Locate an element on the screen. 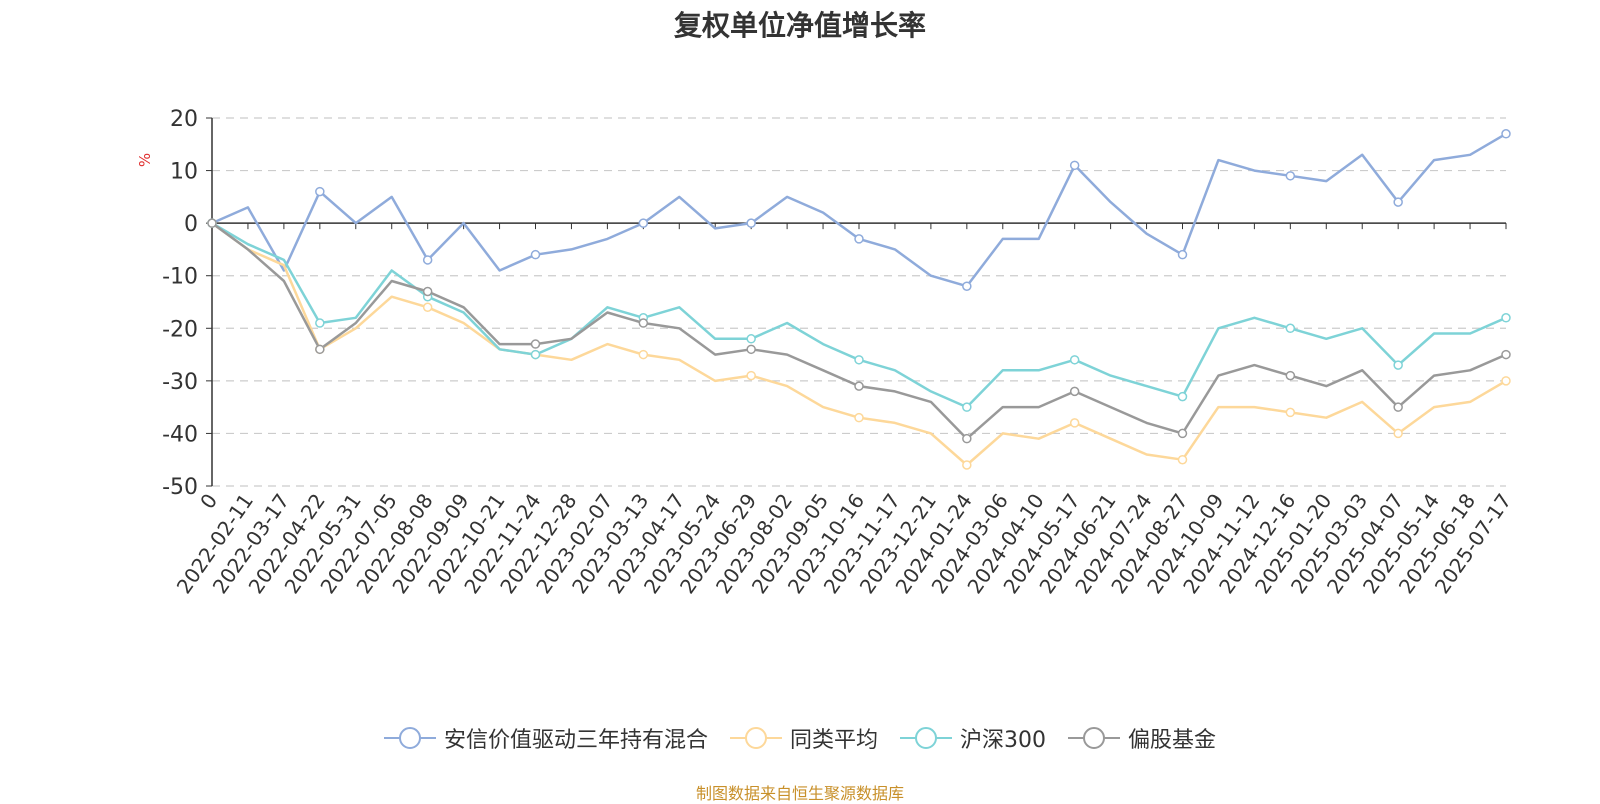 This screenshot has width=1600, height=804. legend-item-csi300: 沪深300 is located at coordinates (973, 738).